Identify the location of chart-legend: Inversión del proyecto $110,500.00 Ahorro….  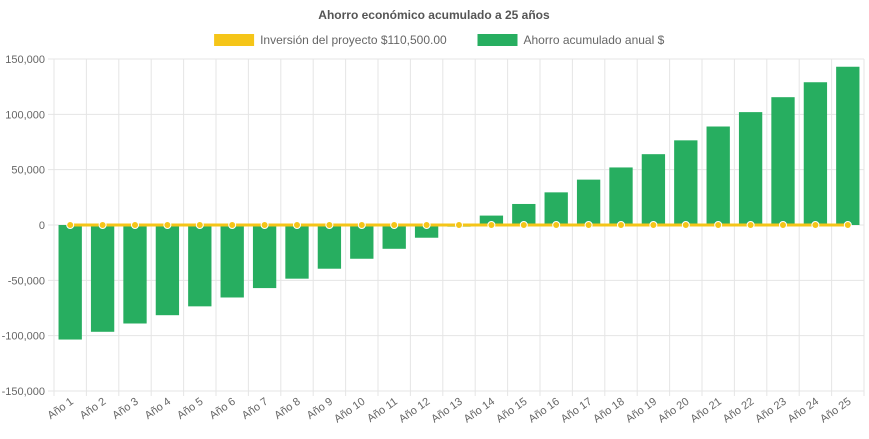
(439, 40).